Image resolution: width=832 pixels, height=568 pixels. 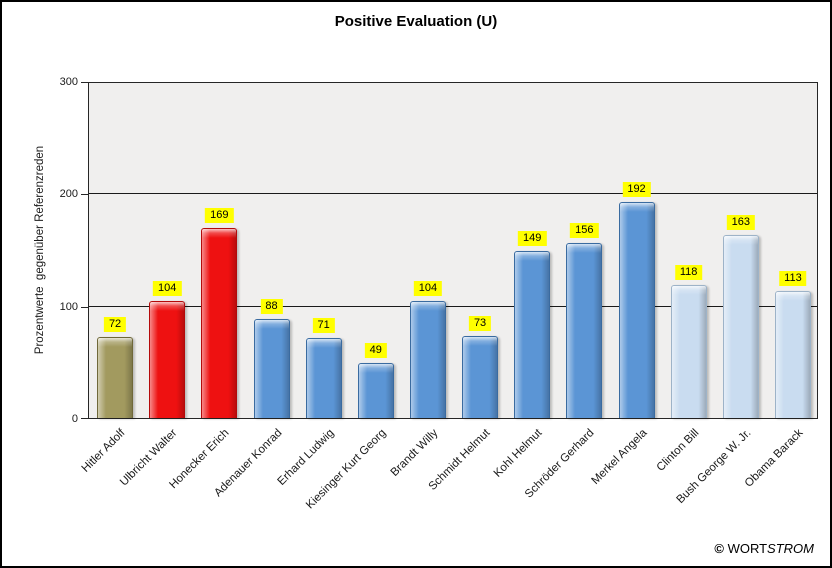 I want to click on brand-name-italic: STROM, so click(x=790, y=548).